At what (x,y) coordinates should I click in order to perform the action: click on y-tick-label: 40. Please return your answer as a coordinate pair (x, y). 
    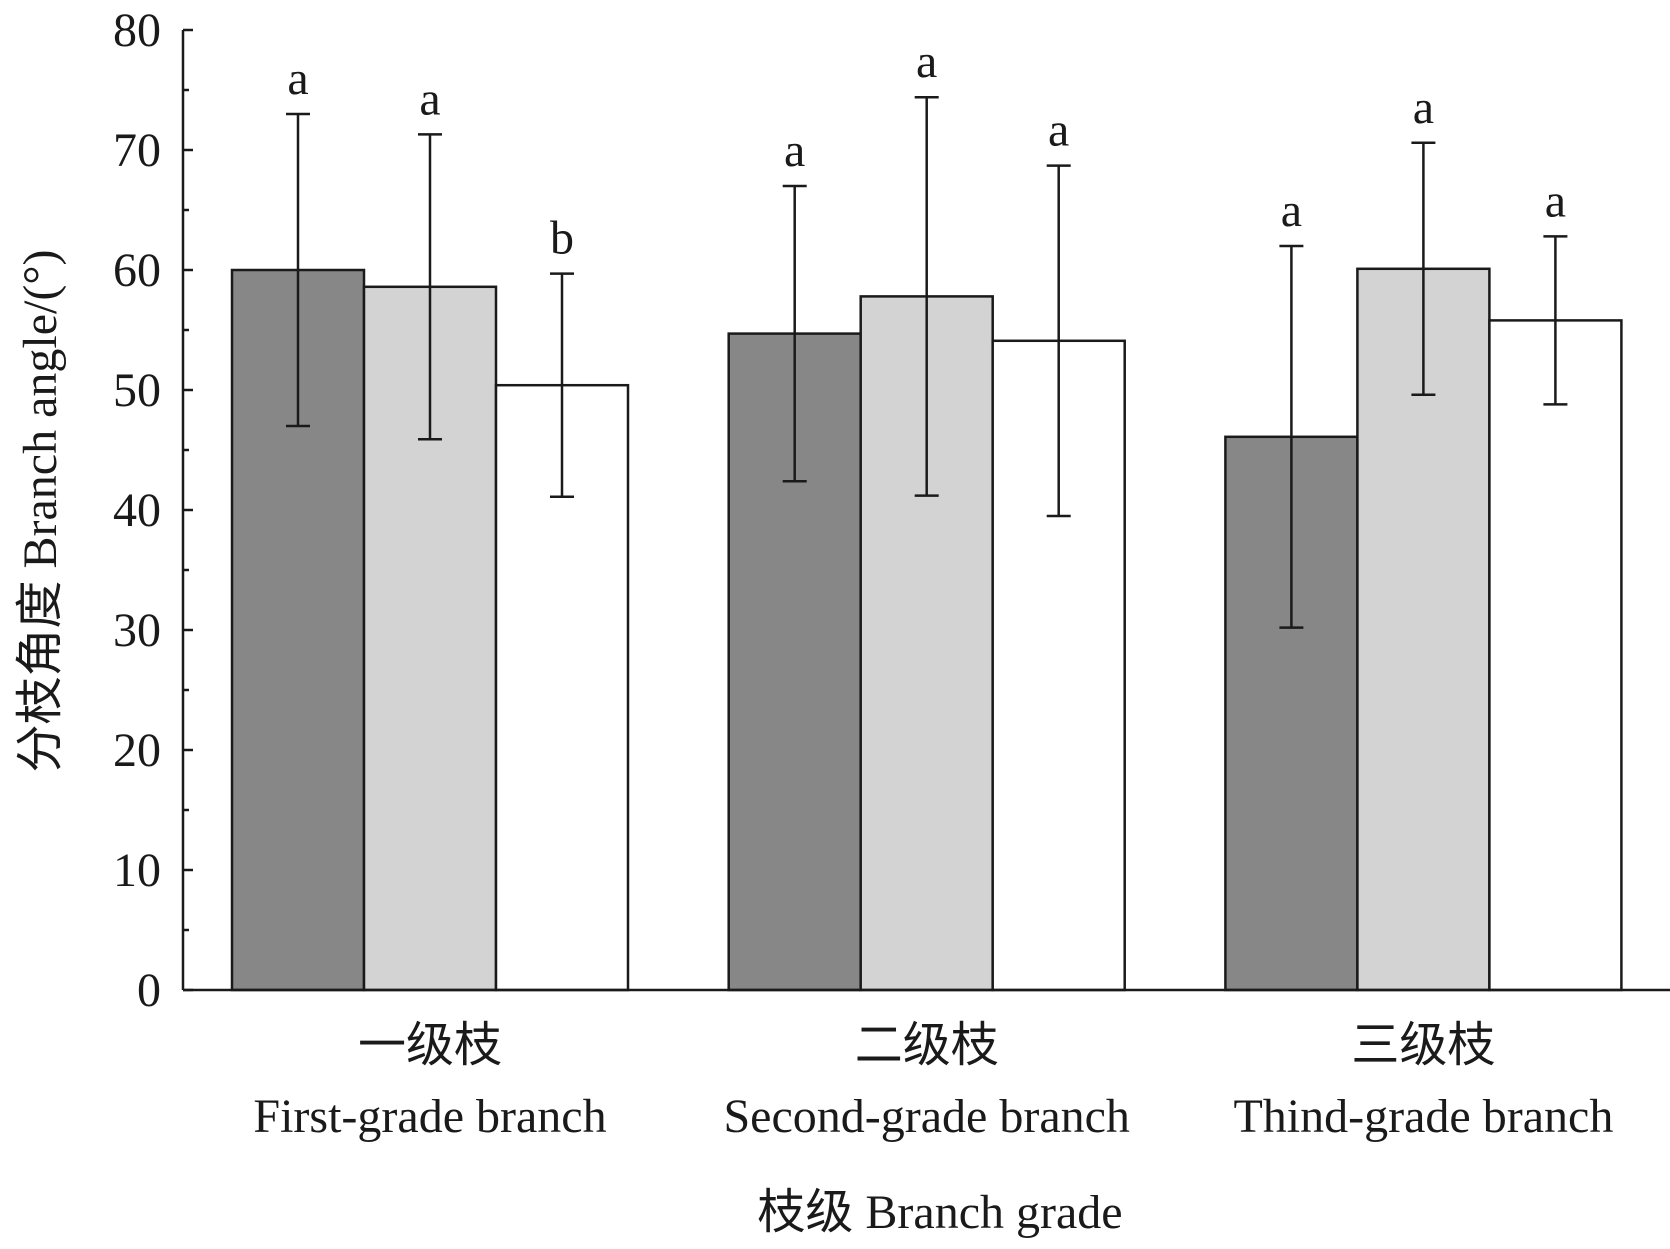
    Looking at the image, I should click on (137, 510).